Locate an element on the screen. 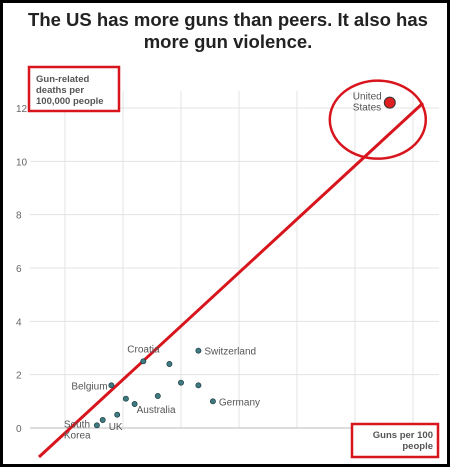 This screenshot has width=450, height=467. point-label: Germany is located at coordinates (239, 402).